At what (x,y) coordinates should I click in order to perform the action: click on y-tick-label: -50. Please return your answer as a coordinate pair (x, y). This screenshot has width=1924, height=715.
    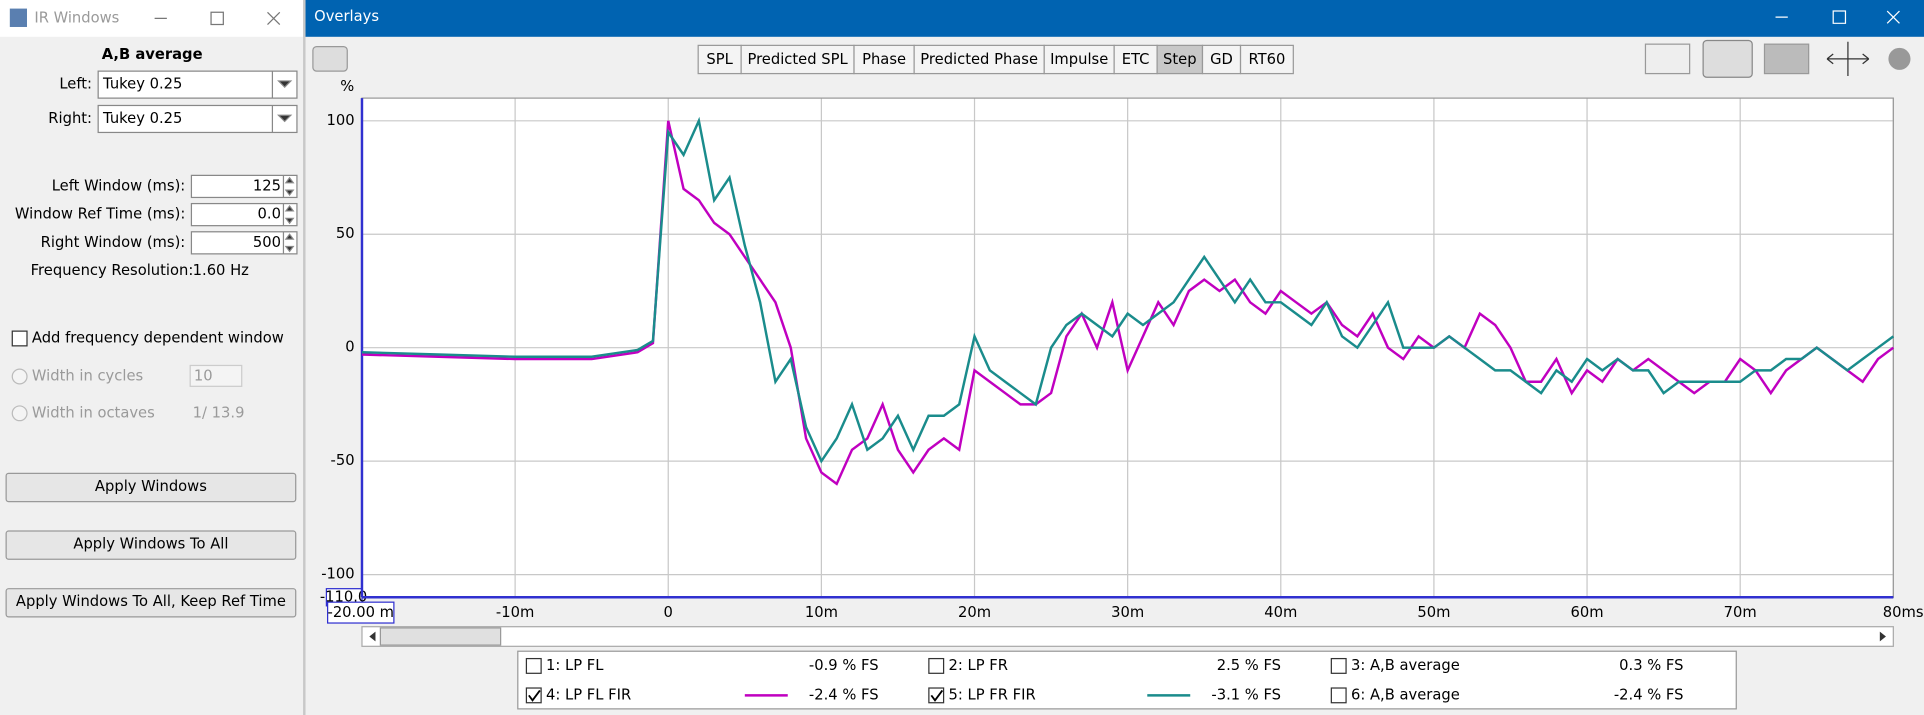
    Looking at the image, I should click on (343, 460).